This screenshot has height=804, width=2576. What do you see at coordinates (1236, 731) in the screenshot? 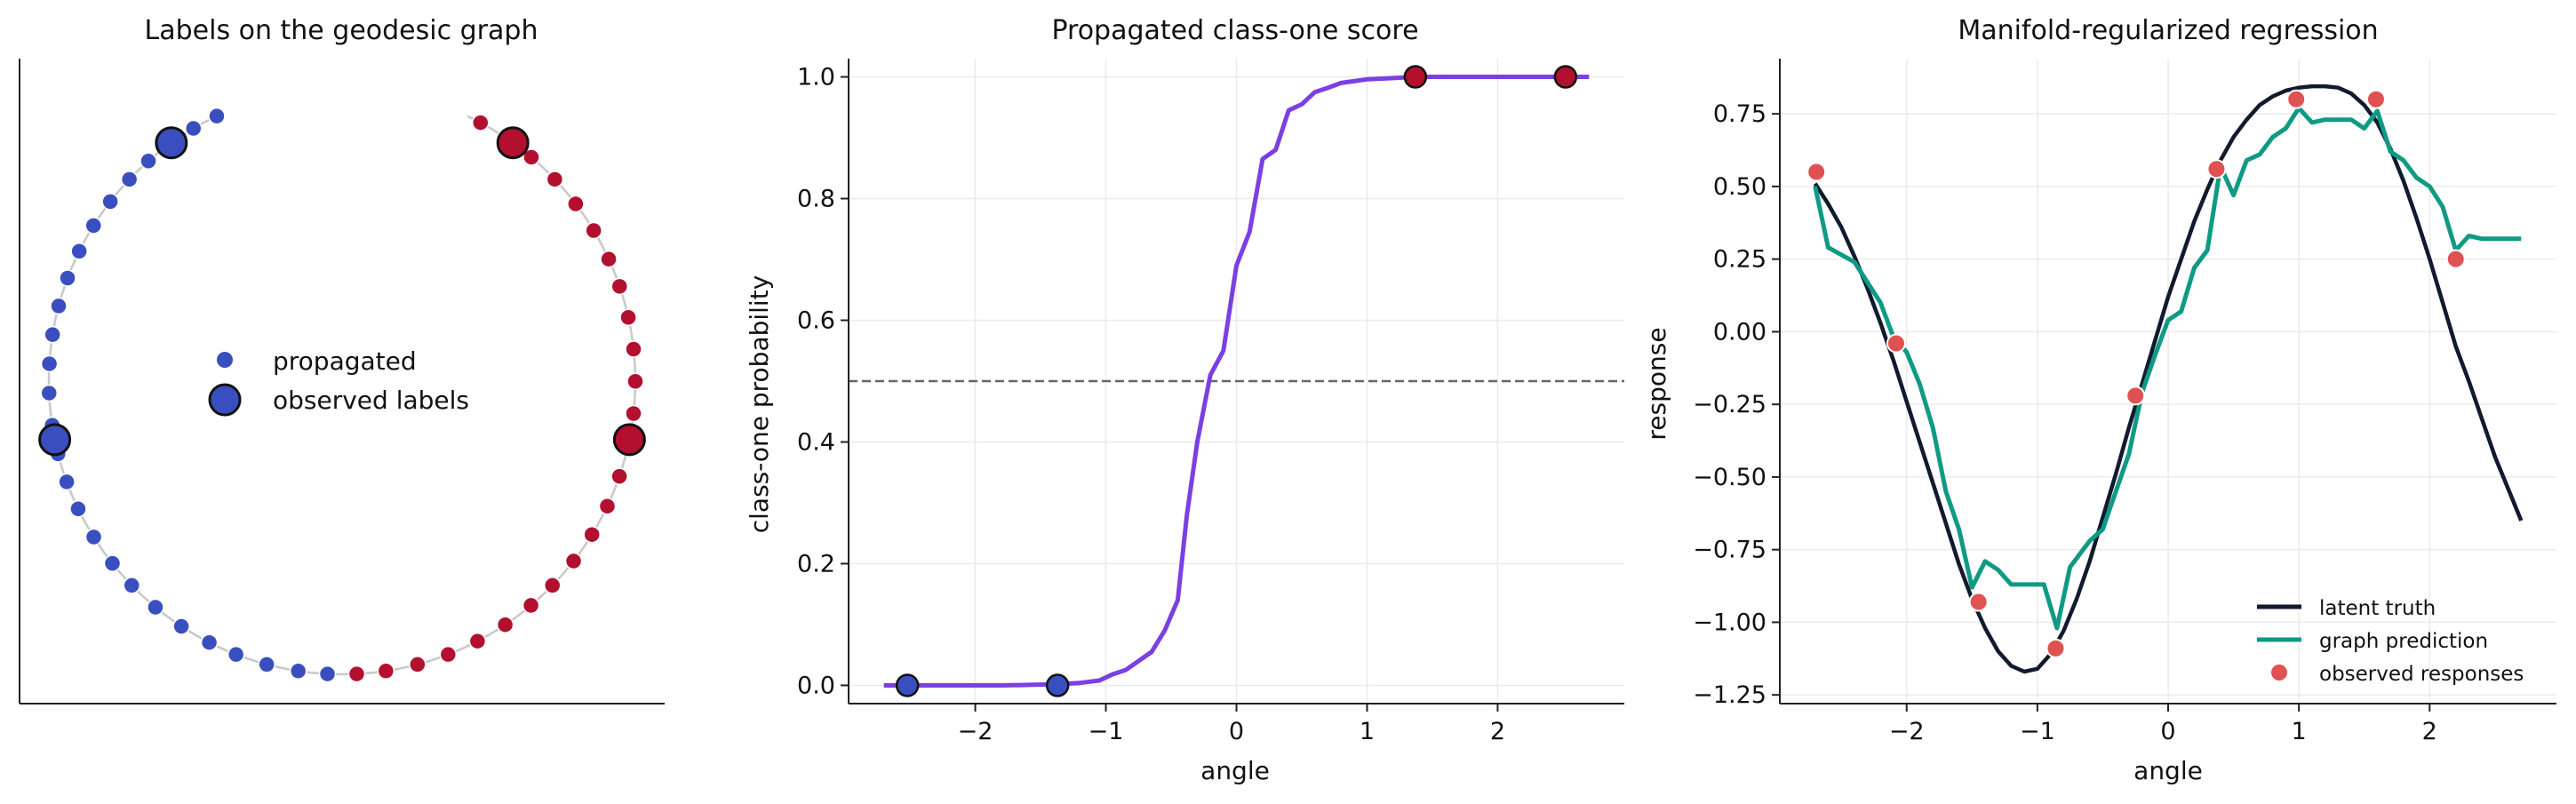
I see `x-tick-label: 0` at bounding box center [1236, 731].